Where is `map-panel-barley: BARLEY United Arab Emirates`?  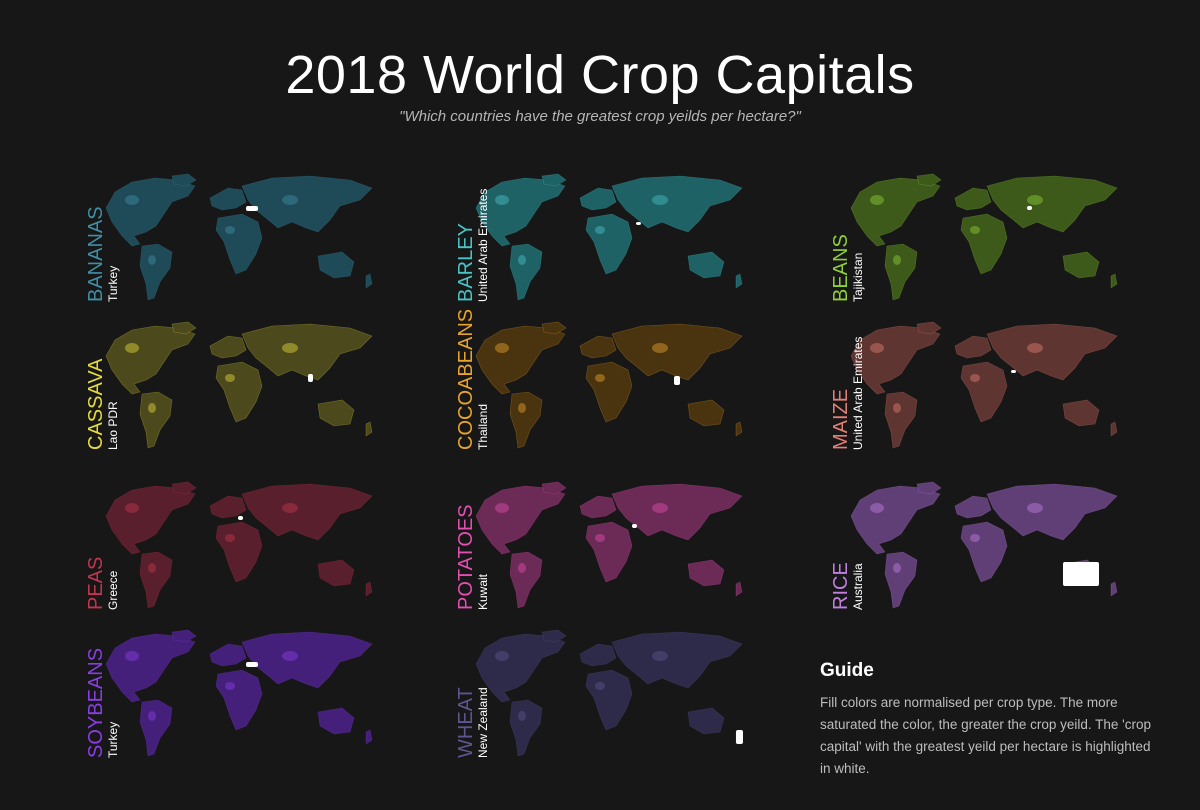 map-panel-barley: BARLEY United Arab Emirates is located at coordinates (610, 240).